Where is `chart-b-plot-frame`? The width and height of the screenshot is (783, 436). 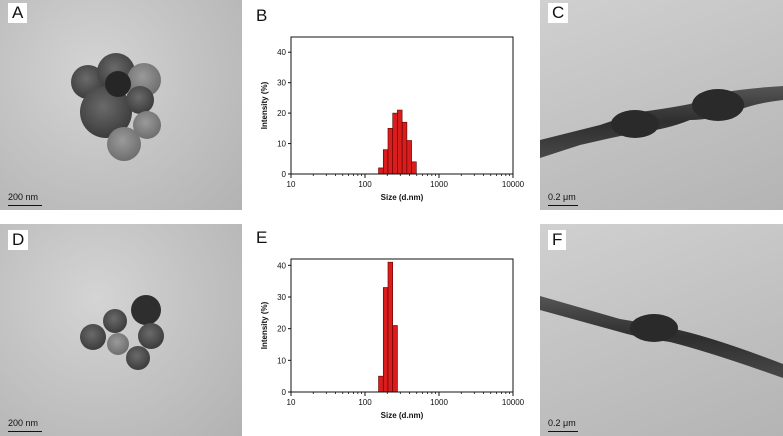
chart-b-plot-frame is located at coordinates (402, 105).